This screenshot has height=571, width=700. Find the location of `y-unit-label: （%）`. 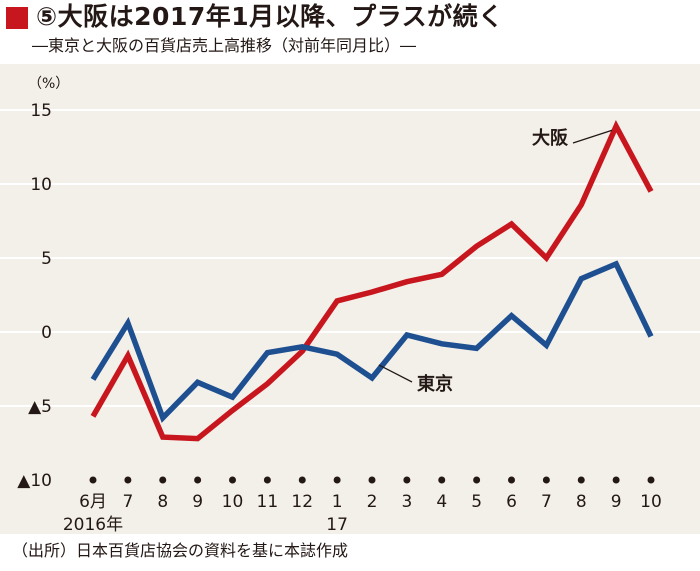

y-unit-label: （%） is located at coordinates (48, 84).